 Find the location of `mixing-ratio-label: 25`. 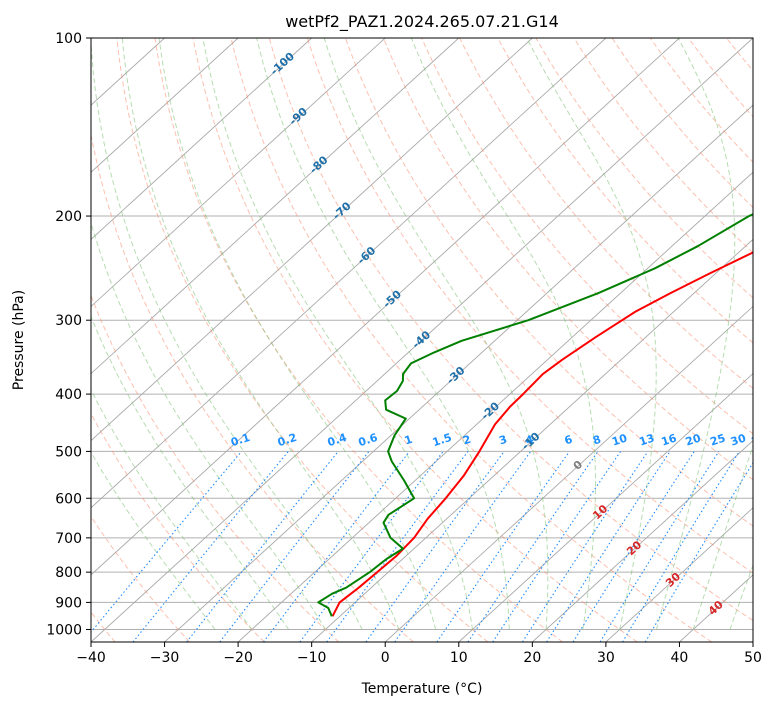

mixing-ratio-label: 25 is located at coordinates (718, 440).